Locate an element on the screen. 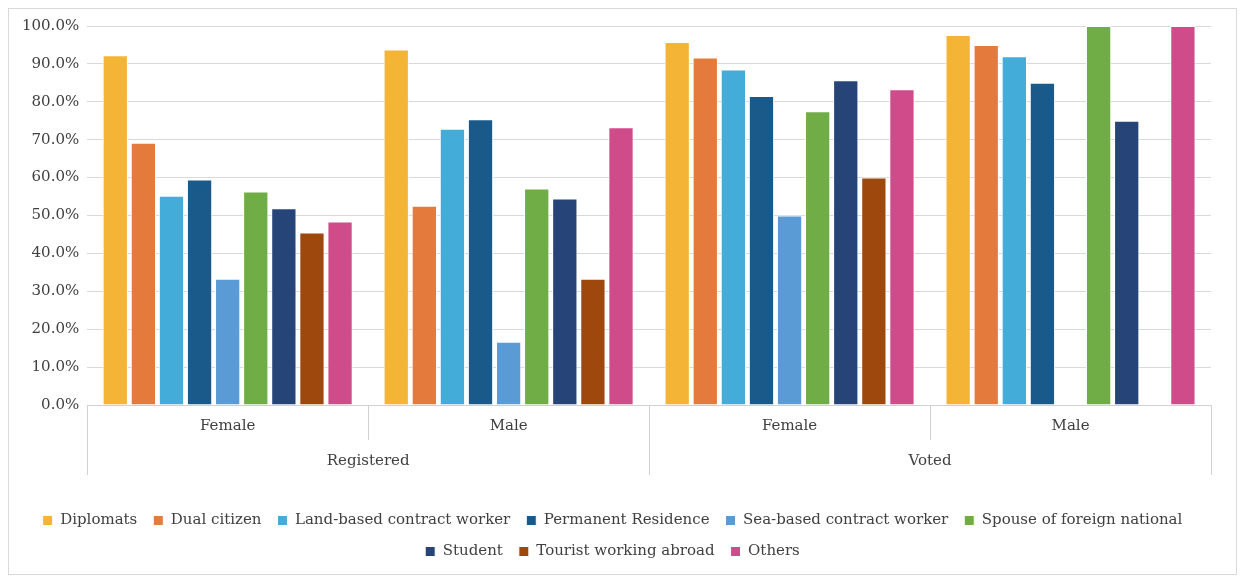 The image size is (1243, 580). y-tick-label: 0.0% is located at coordinates (60, 403).